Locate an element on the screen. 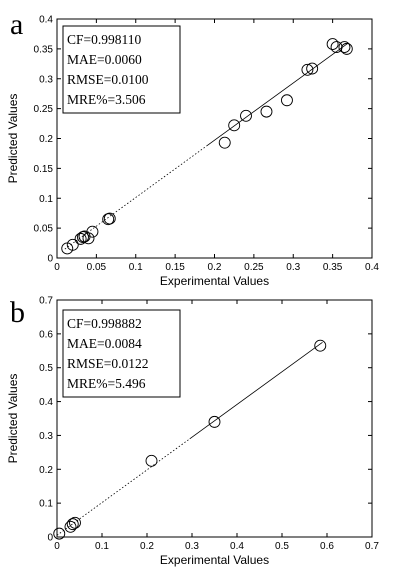 This screenshot has height=575, width=405. stats-line: MAE=0.0060 is located at coordinates (104, 59).